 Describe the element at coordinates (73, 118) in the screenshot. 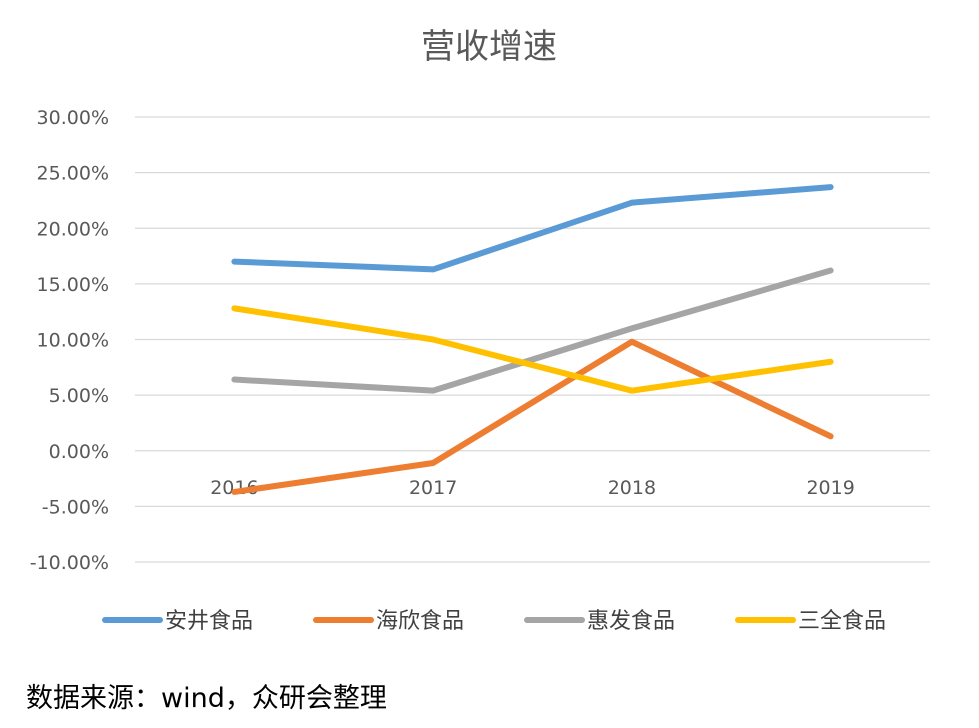

I see `y-tick-label: 30.00%` at that location.